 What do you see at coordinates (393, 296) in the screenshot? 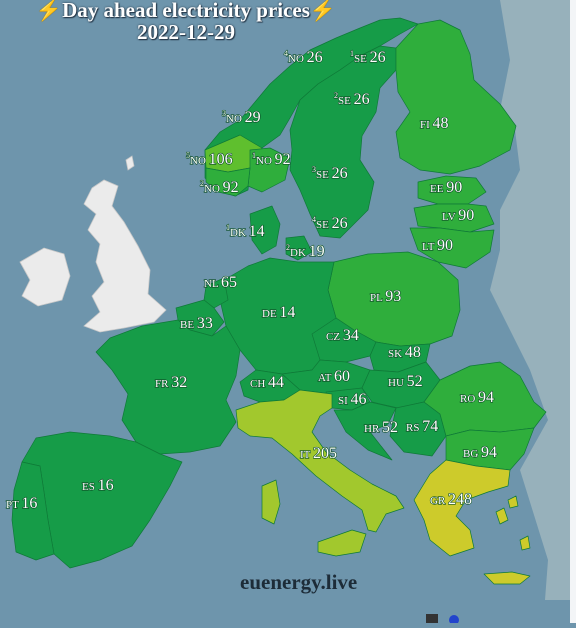
I see `zone-price: 93` at bounding box center [393, 296].